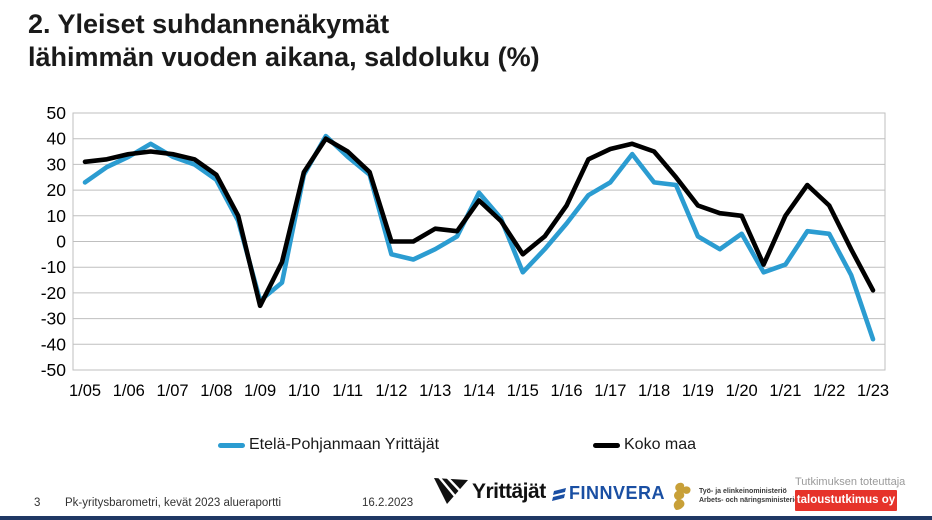  Describe the element at coordinates (57, 113) in the screenshot. I see `y-axis-label-50: 50` at that location.